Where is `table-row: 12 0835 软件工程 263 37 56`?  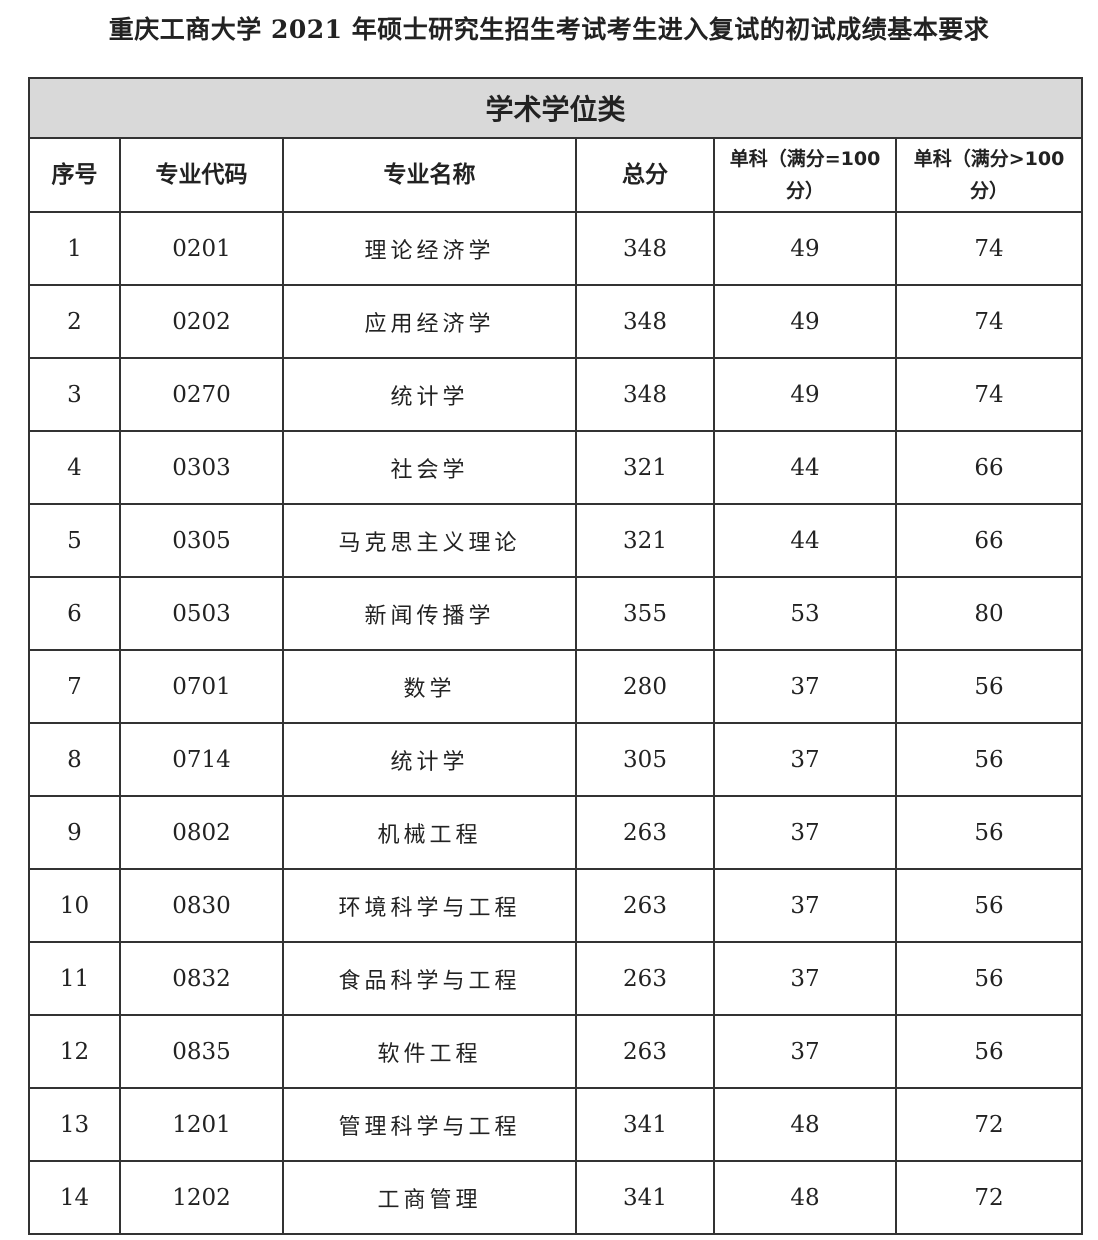
table-row: 12 0835 软件工程 263 37 56 is located at coordinates (556, 1051).